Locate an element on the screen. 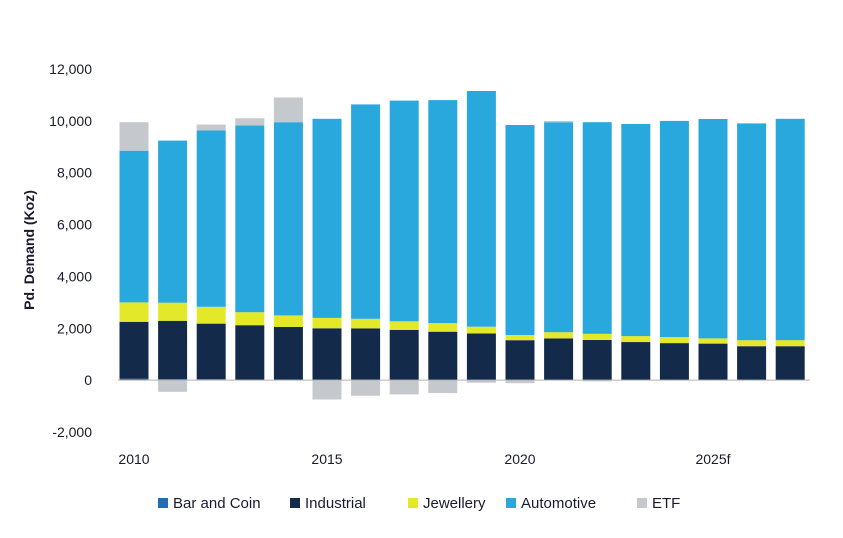  y-axis: -2,000 0 2,000 4,000 6,000 8,000 10,000 12,000 is located at coordinates (70, 250).